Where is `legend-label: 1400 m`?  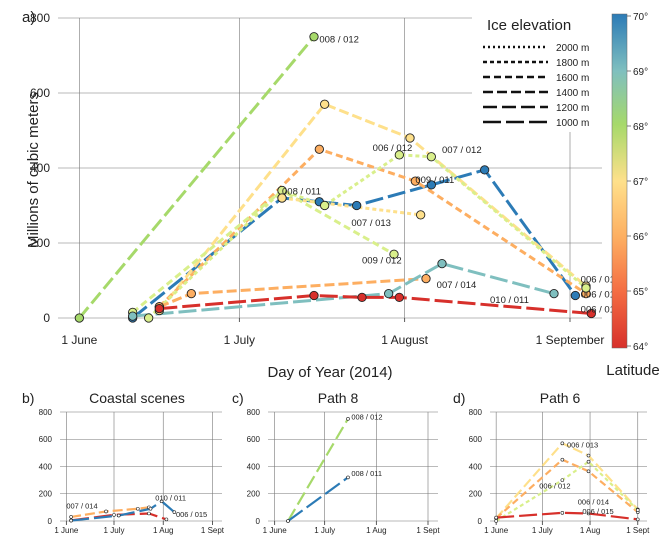 legend-label: 1400 m is located at coordinates (572, 93).